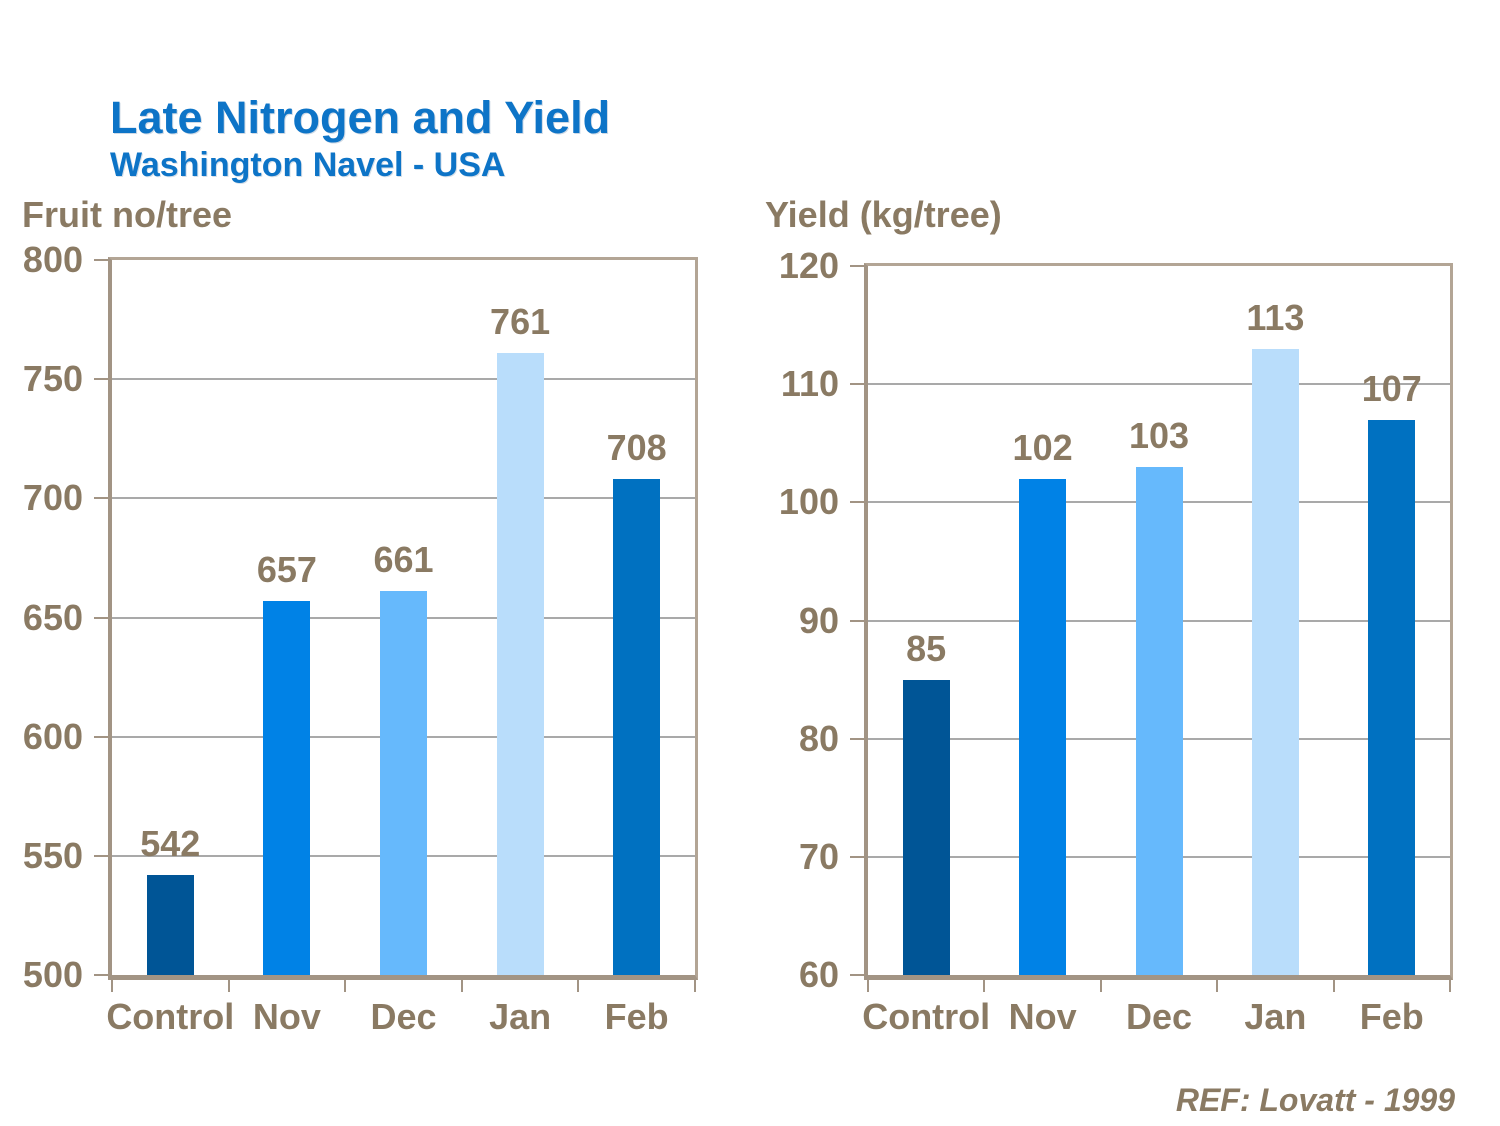 Image resolution: width=1500 pixels, height=1126 pixels. What do you see at coordinates (52, 974) in the screenshot?
I see `y-tick-label-500: 500` at bounding box center [52, 974].